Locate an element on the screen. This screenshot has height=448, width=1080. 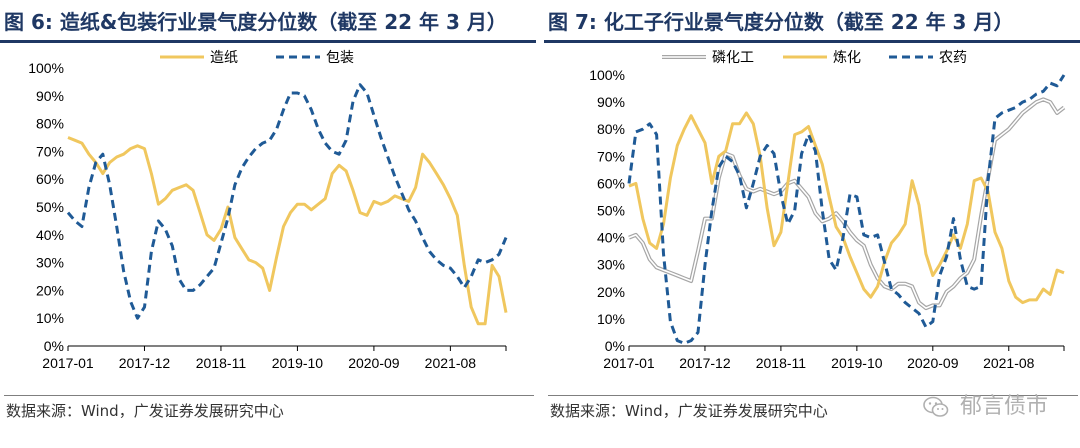
chart-title: 图 7: 化工子行业景气度分位数（截至 22 年 3 月） is located at coordinates (781, 21).